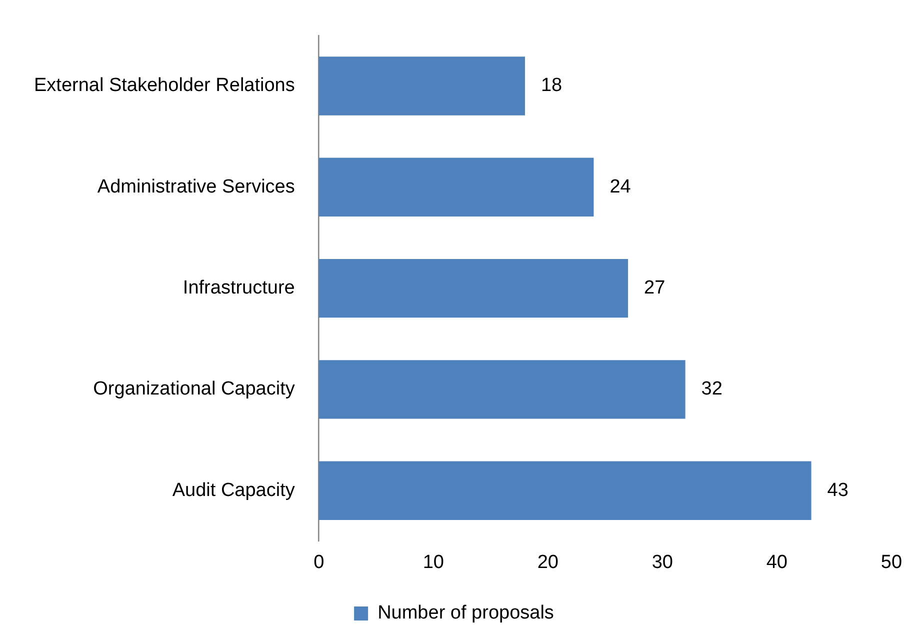 Image resolution: width=912 pixels, height=633 pixels. What do you see at coordinates (433, 562) in the screenshot?
I see `x-tick-label: 10` at bounding box center [433, 562].